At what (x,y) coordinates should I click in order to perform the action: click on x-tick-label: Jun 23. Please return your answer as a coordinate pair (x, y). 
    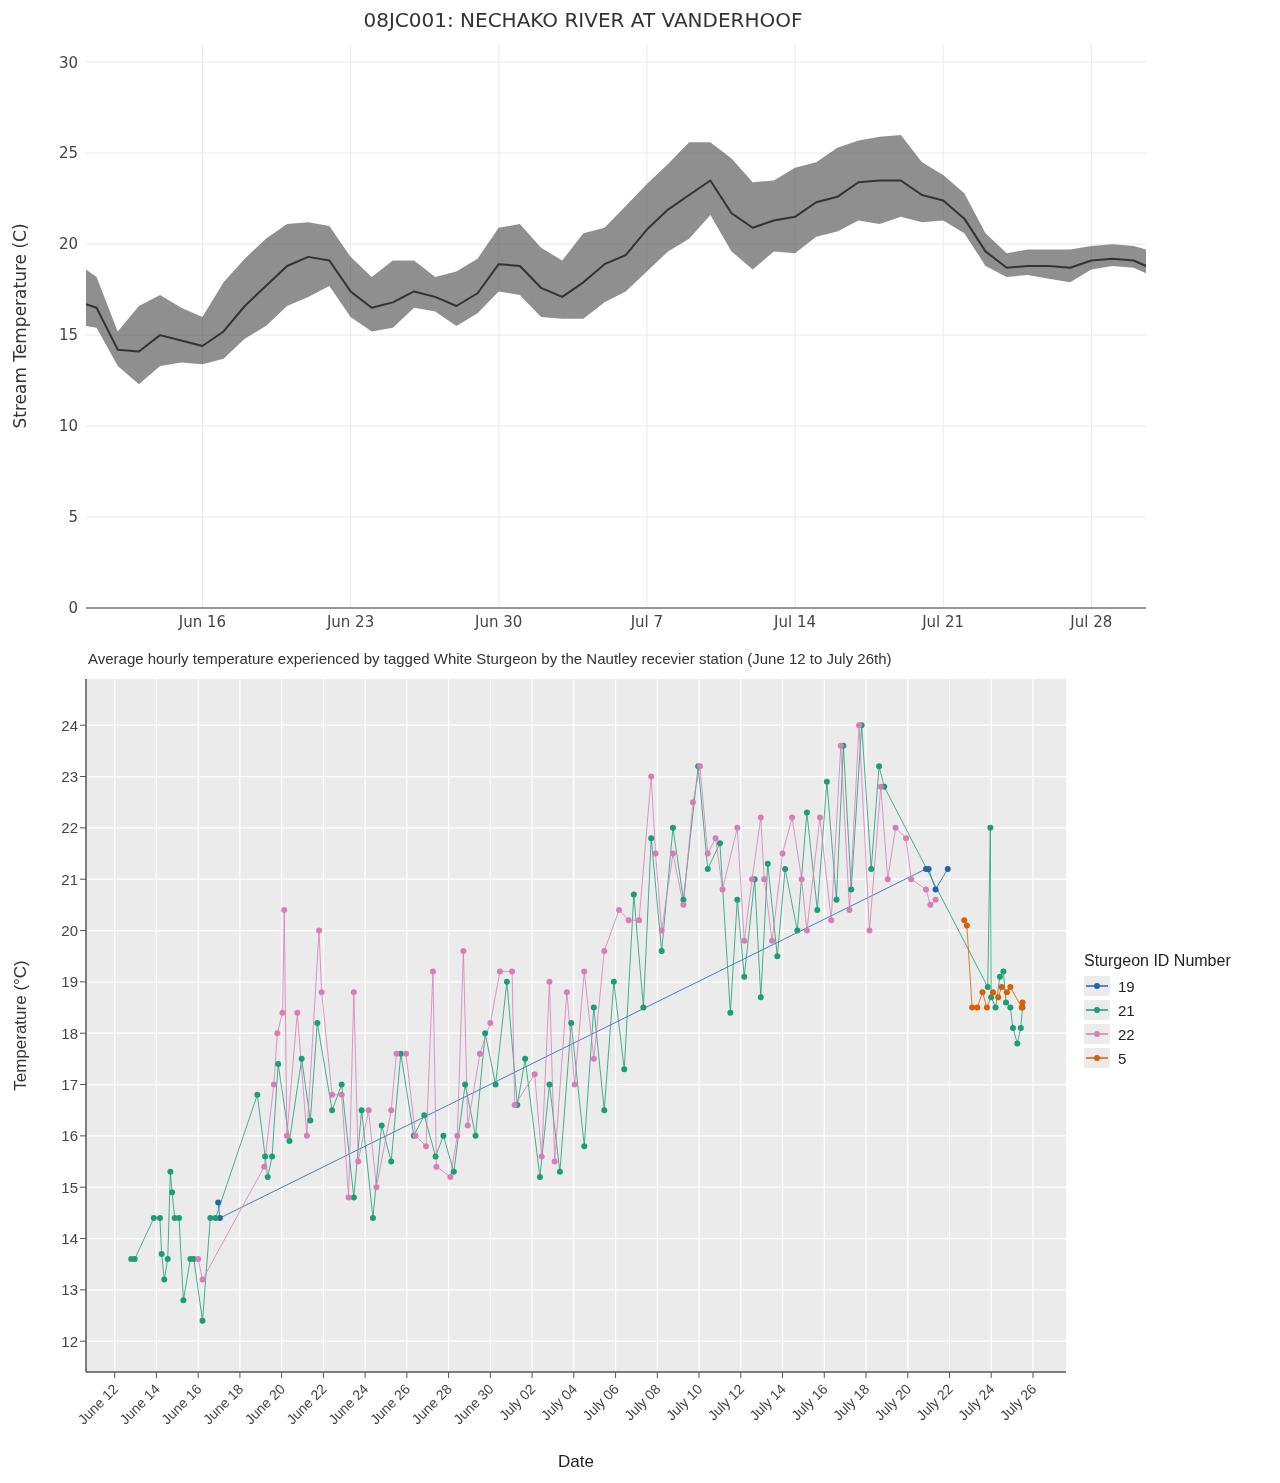
    Looking at the image, I should click on (350, 621).